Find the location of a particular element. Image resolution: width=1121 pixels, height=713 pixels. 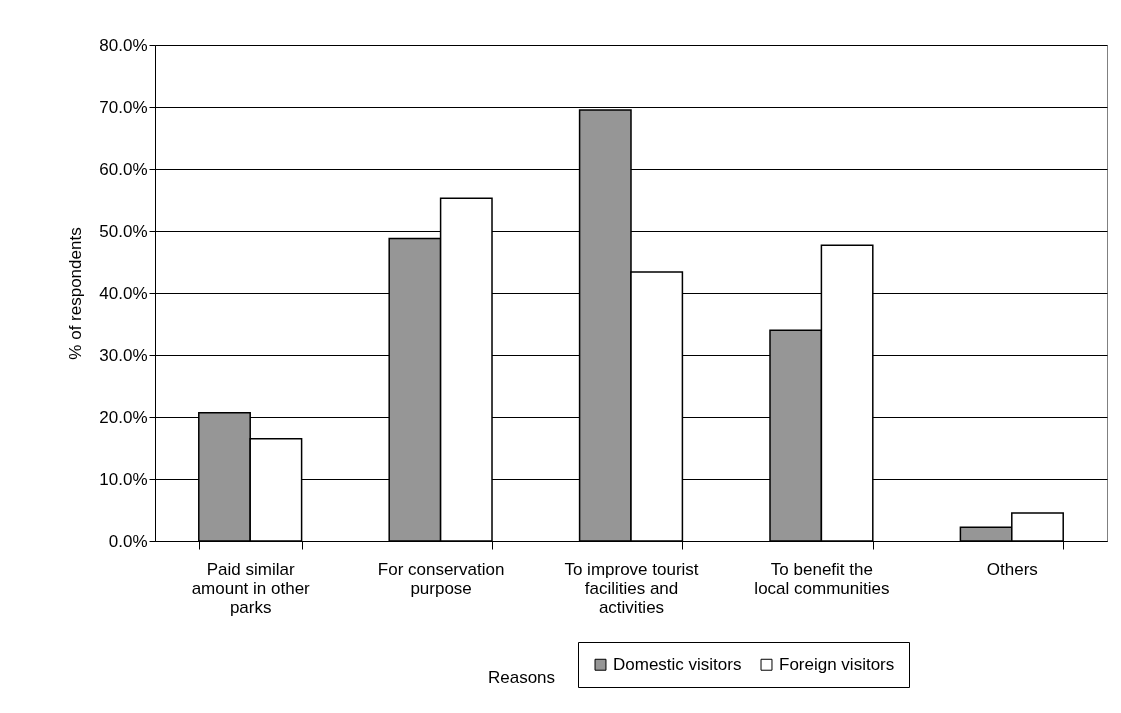

y-tick-label: 70.0% is located at coordinates (123, 107).